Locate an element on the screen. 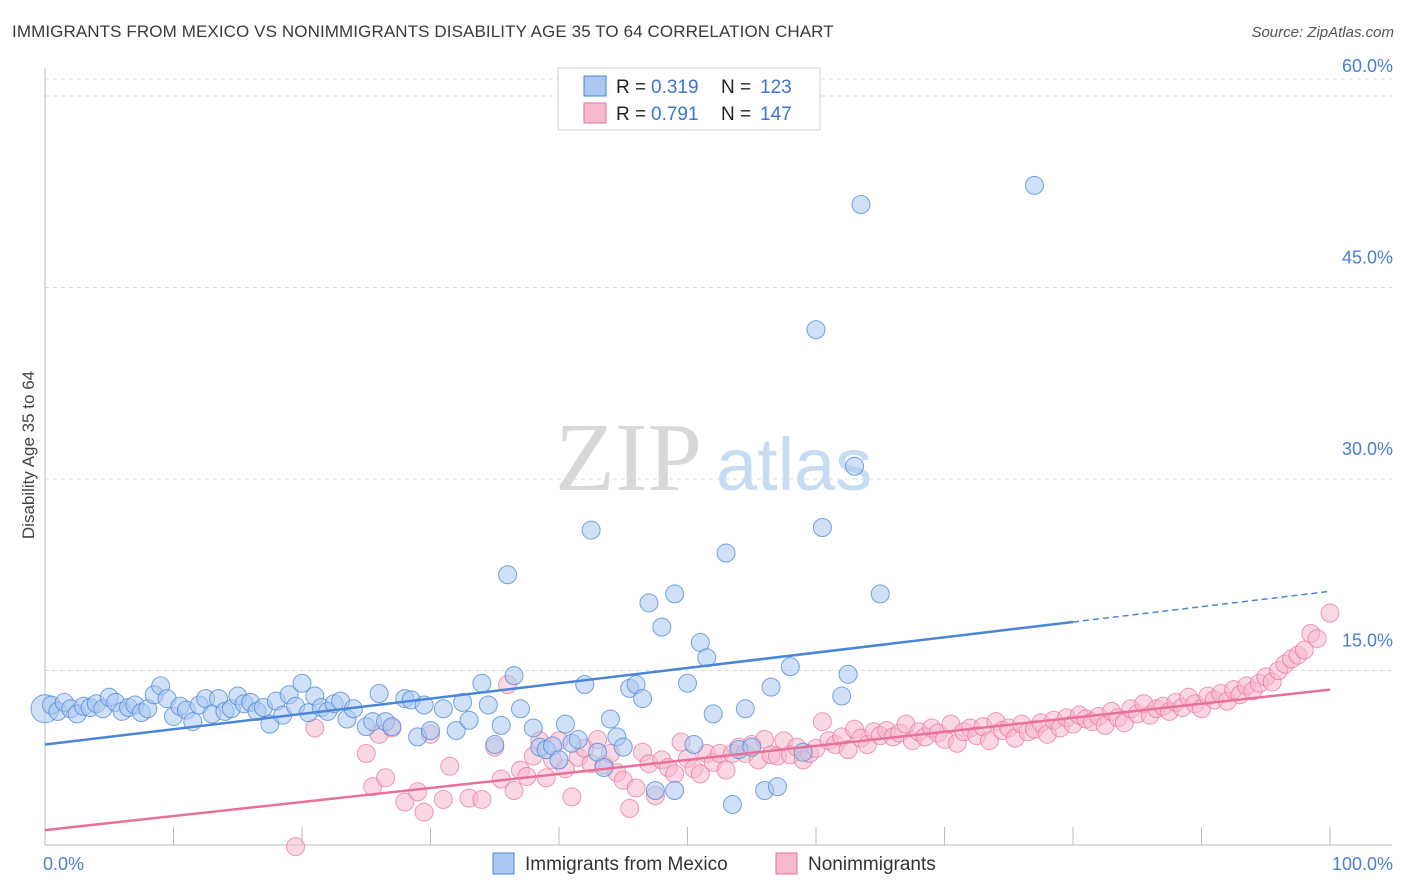 The height and width of the screenshot is (892, 1406). legend: R = 0.319 N = 123 R = 0.791 N = 147 is located at coordinates (689, 99).